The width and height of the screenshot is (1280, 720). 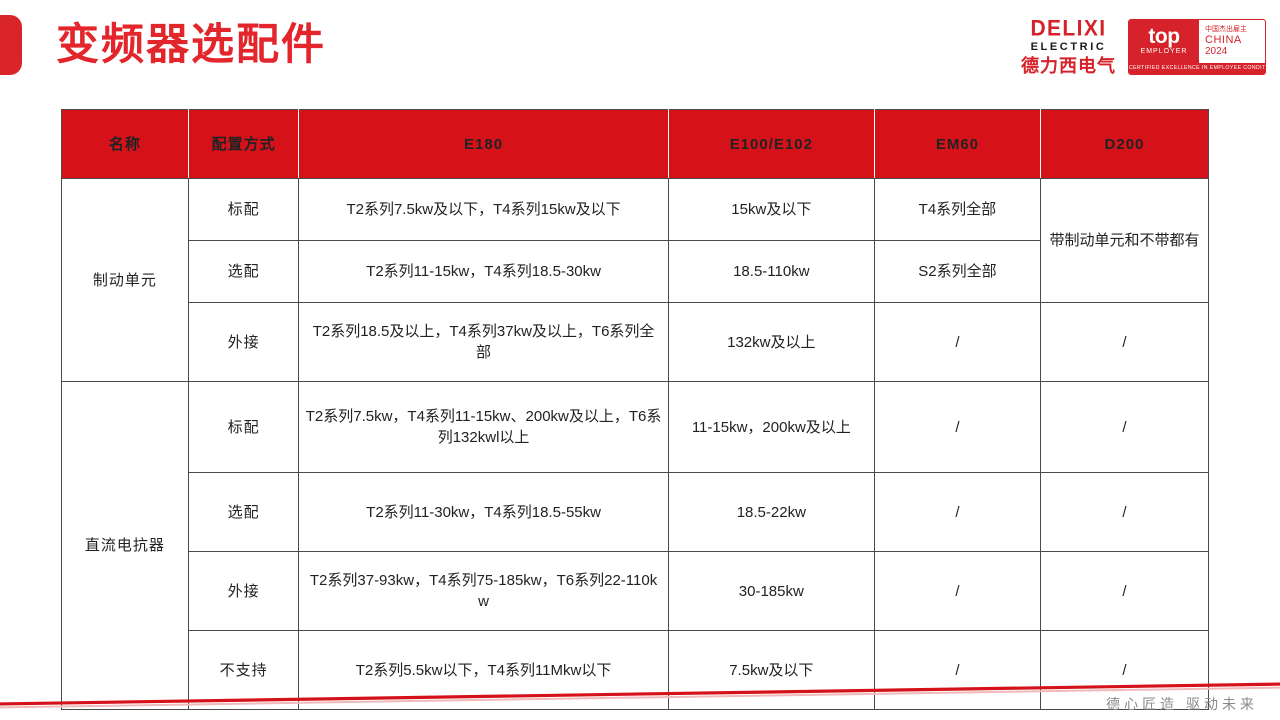 I want to click on top-employer-country: CHINA, so click(x=1223, y=39).